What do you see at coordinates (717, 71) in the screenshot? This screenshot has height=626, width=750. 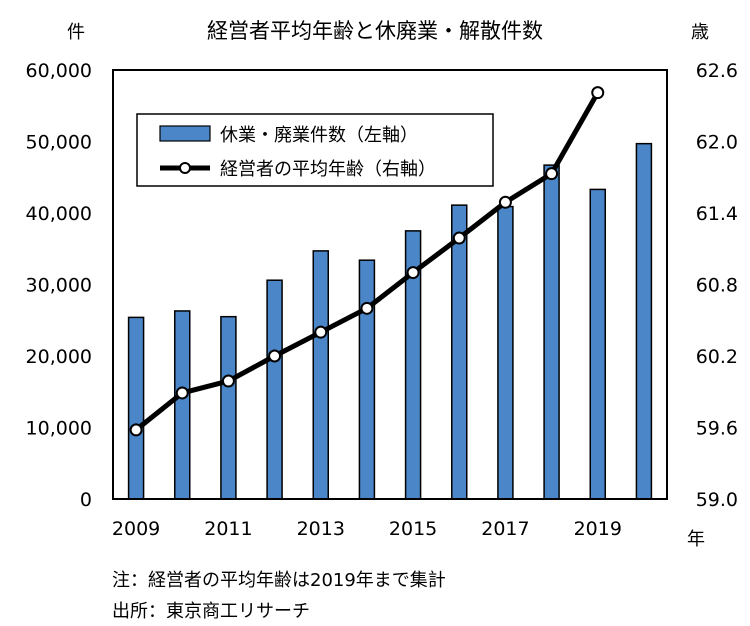 I see `right-tick-label: 62.6` at bounding box center [717, 71].